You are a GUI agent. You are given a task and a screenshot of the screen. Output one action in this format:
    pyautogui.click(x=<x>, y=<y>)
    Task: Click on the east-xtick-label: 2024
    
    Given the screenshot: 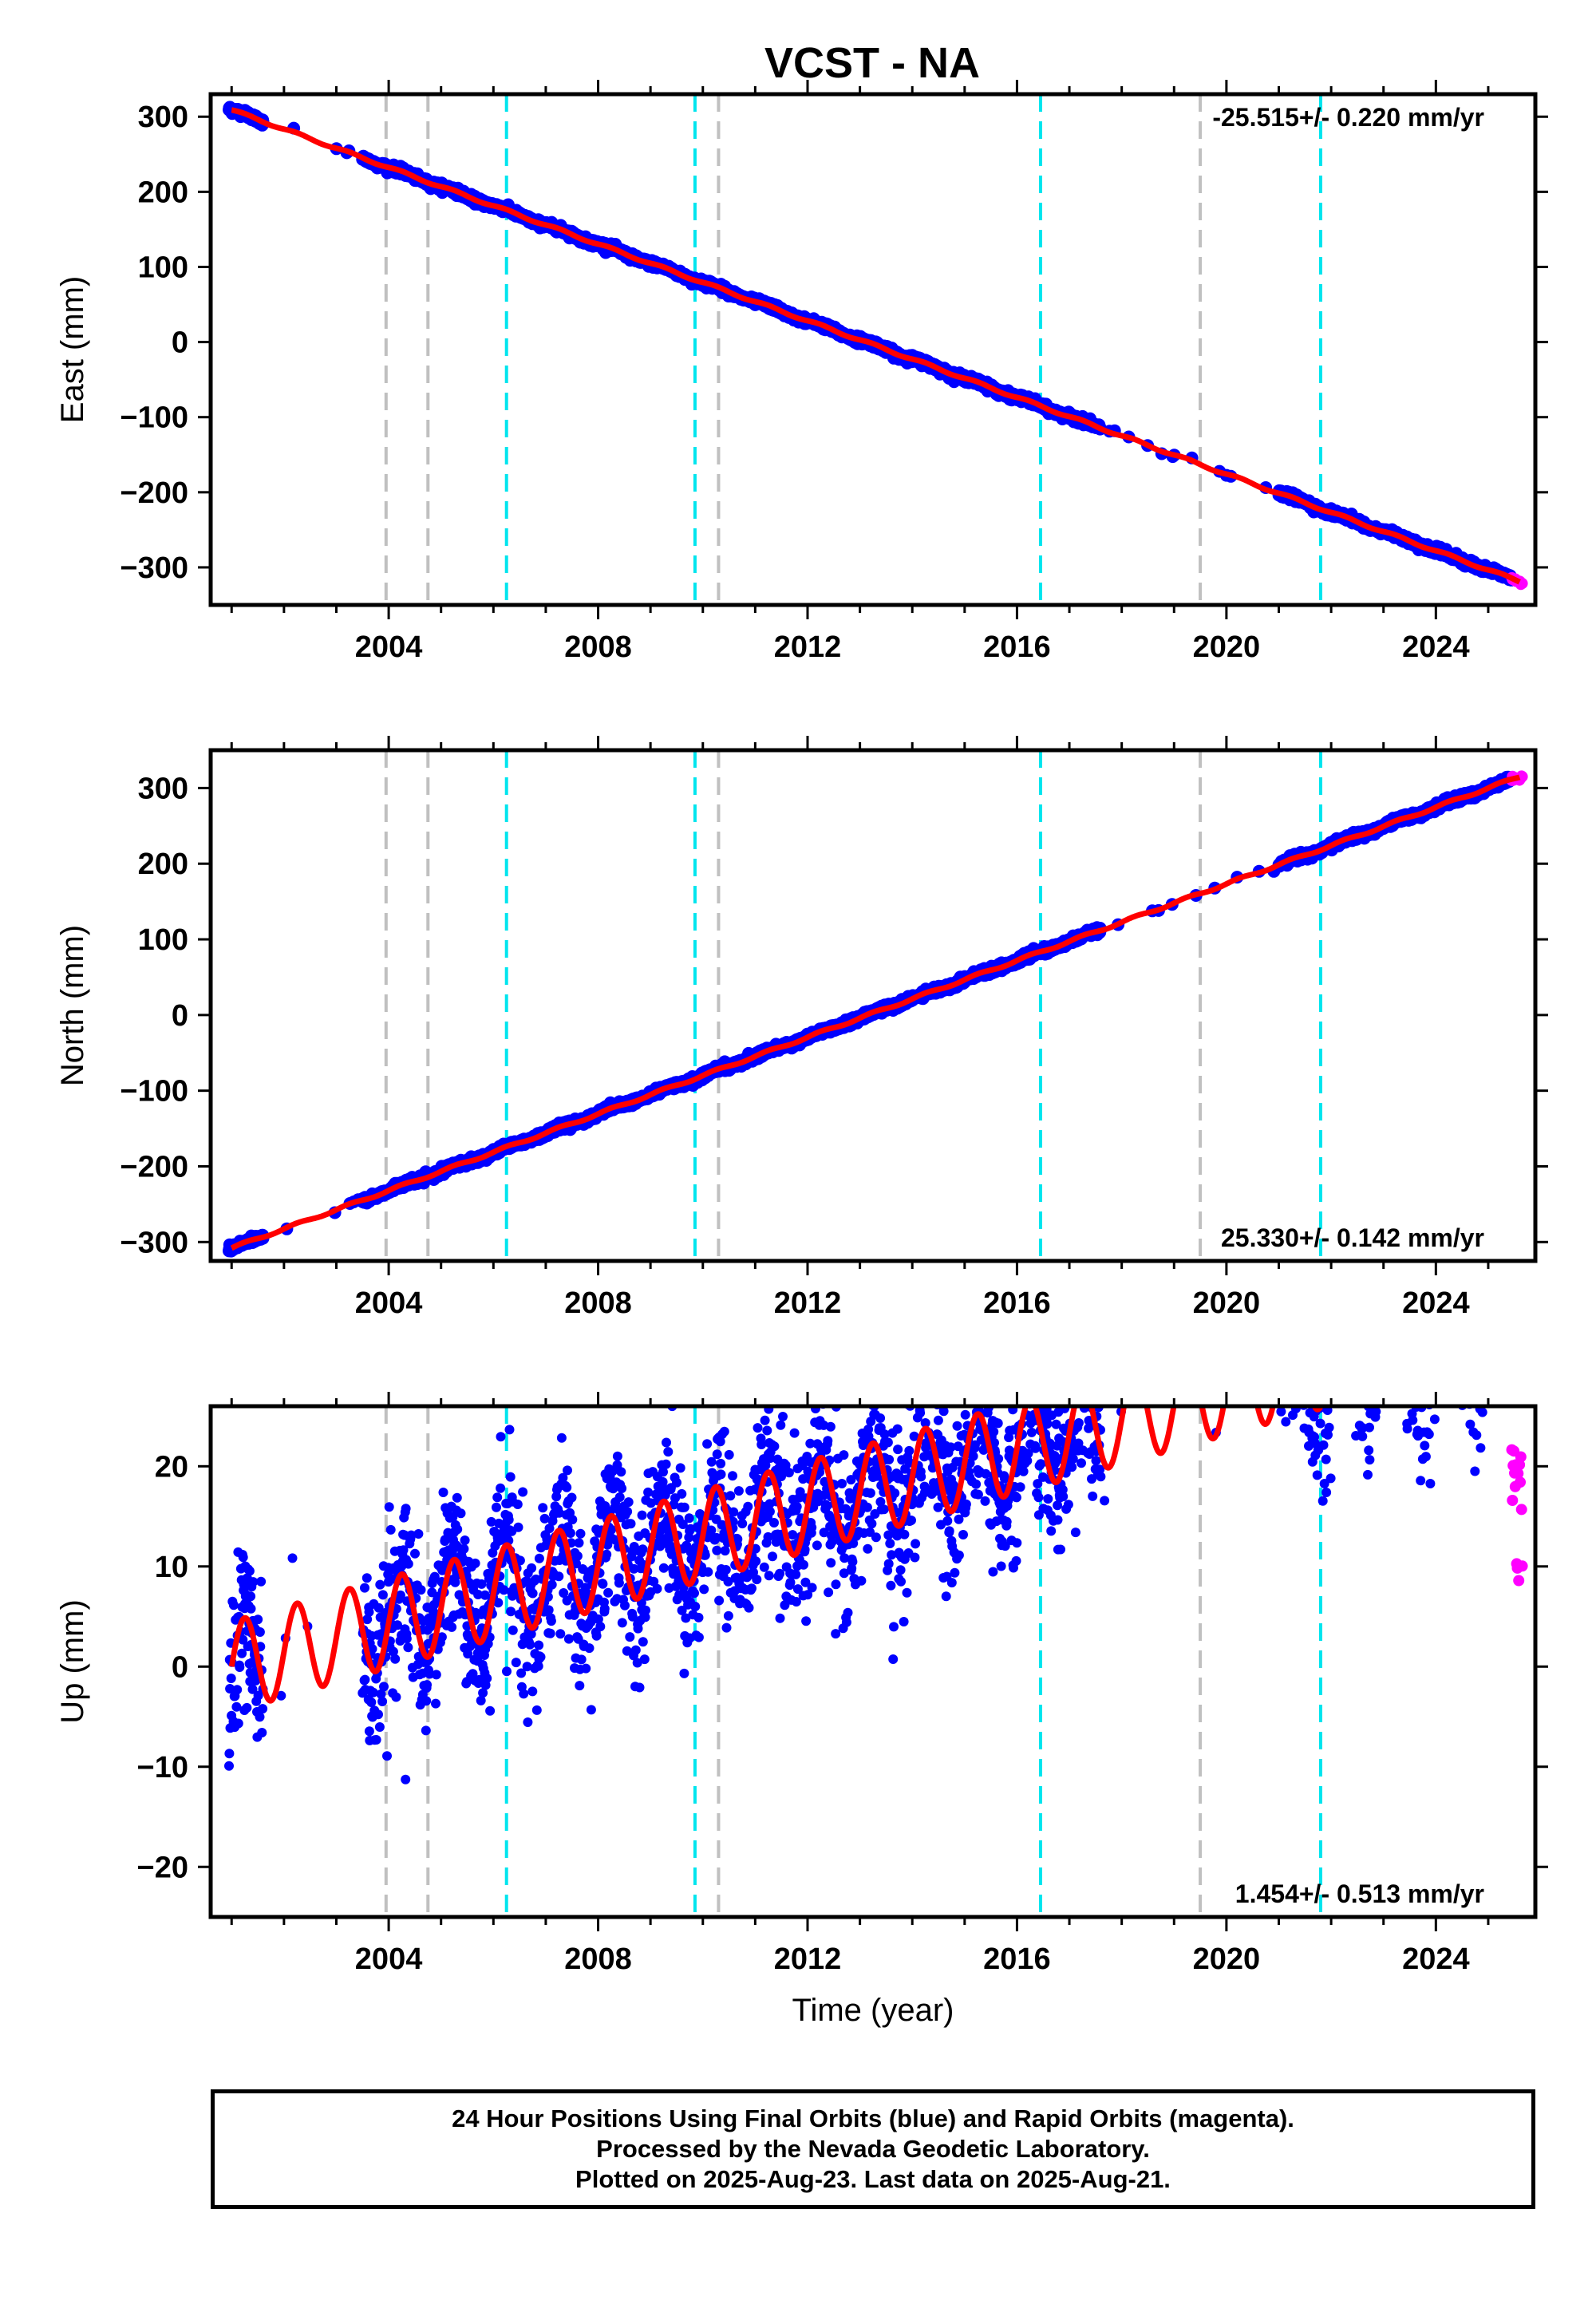 What is the action you would take?
    pyautogui.click(x=1436, y=647)
    